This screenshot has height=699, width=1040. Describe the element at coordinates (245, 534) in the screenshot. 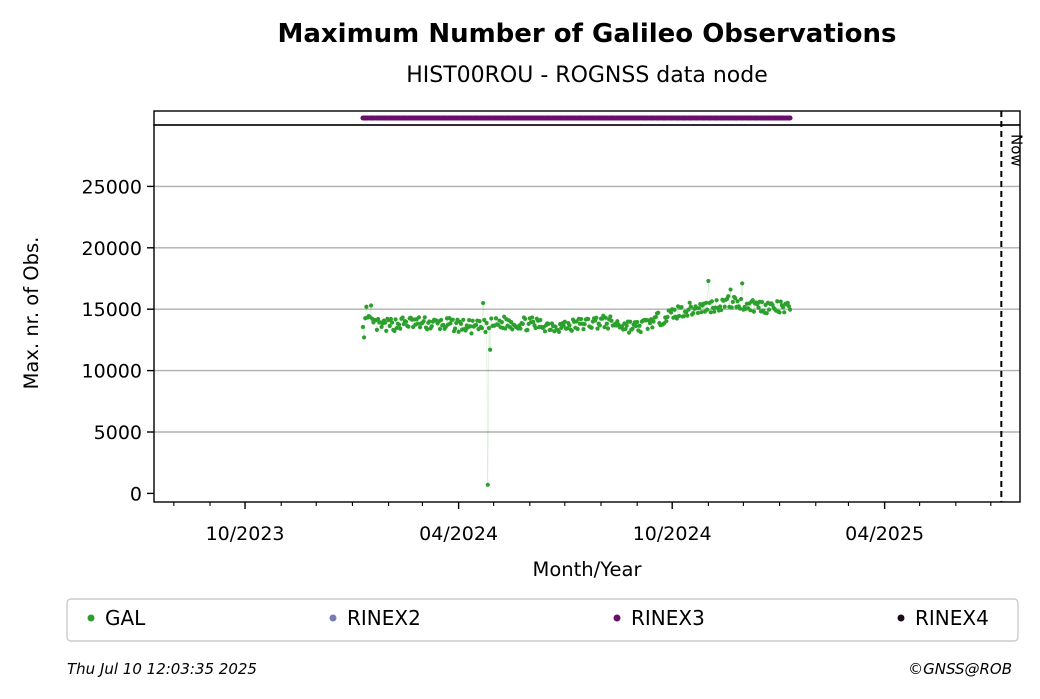

I see `x-tick-label: 10/2023` at that location.